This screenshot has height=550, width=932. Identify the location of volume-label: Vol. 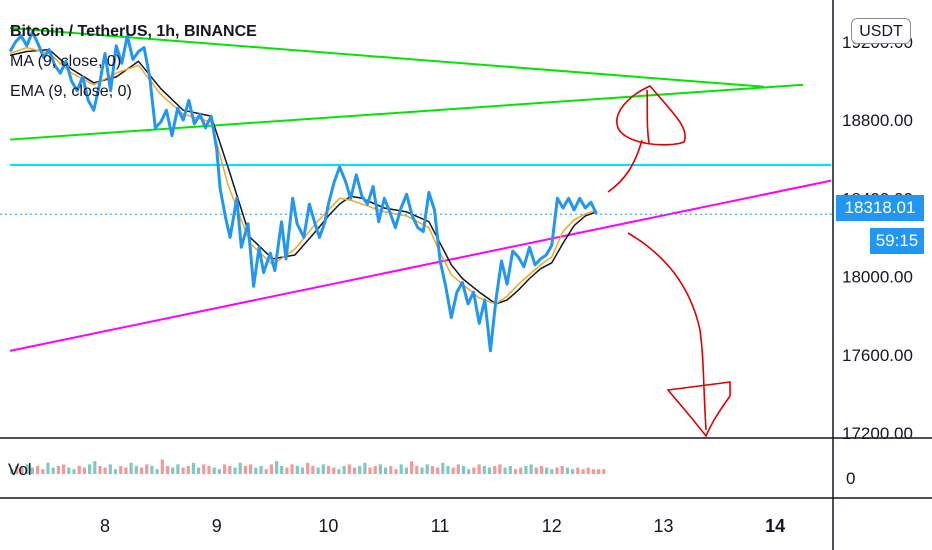
(20, 469).